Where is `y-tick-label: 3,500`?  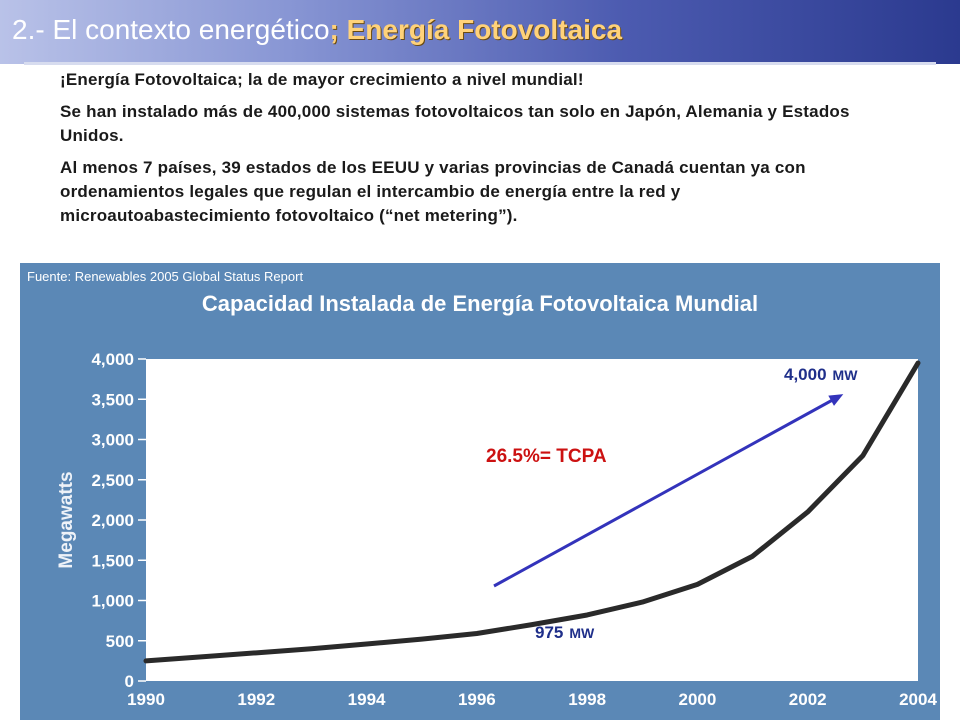
y-tick-label: 3,500 is located at coordinates (112, 399).